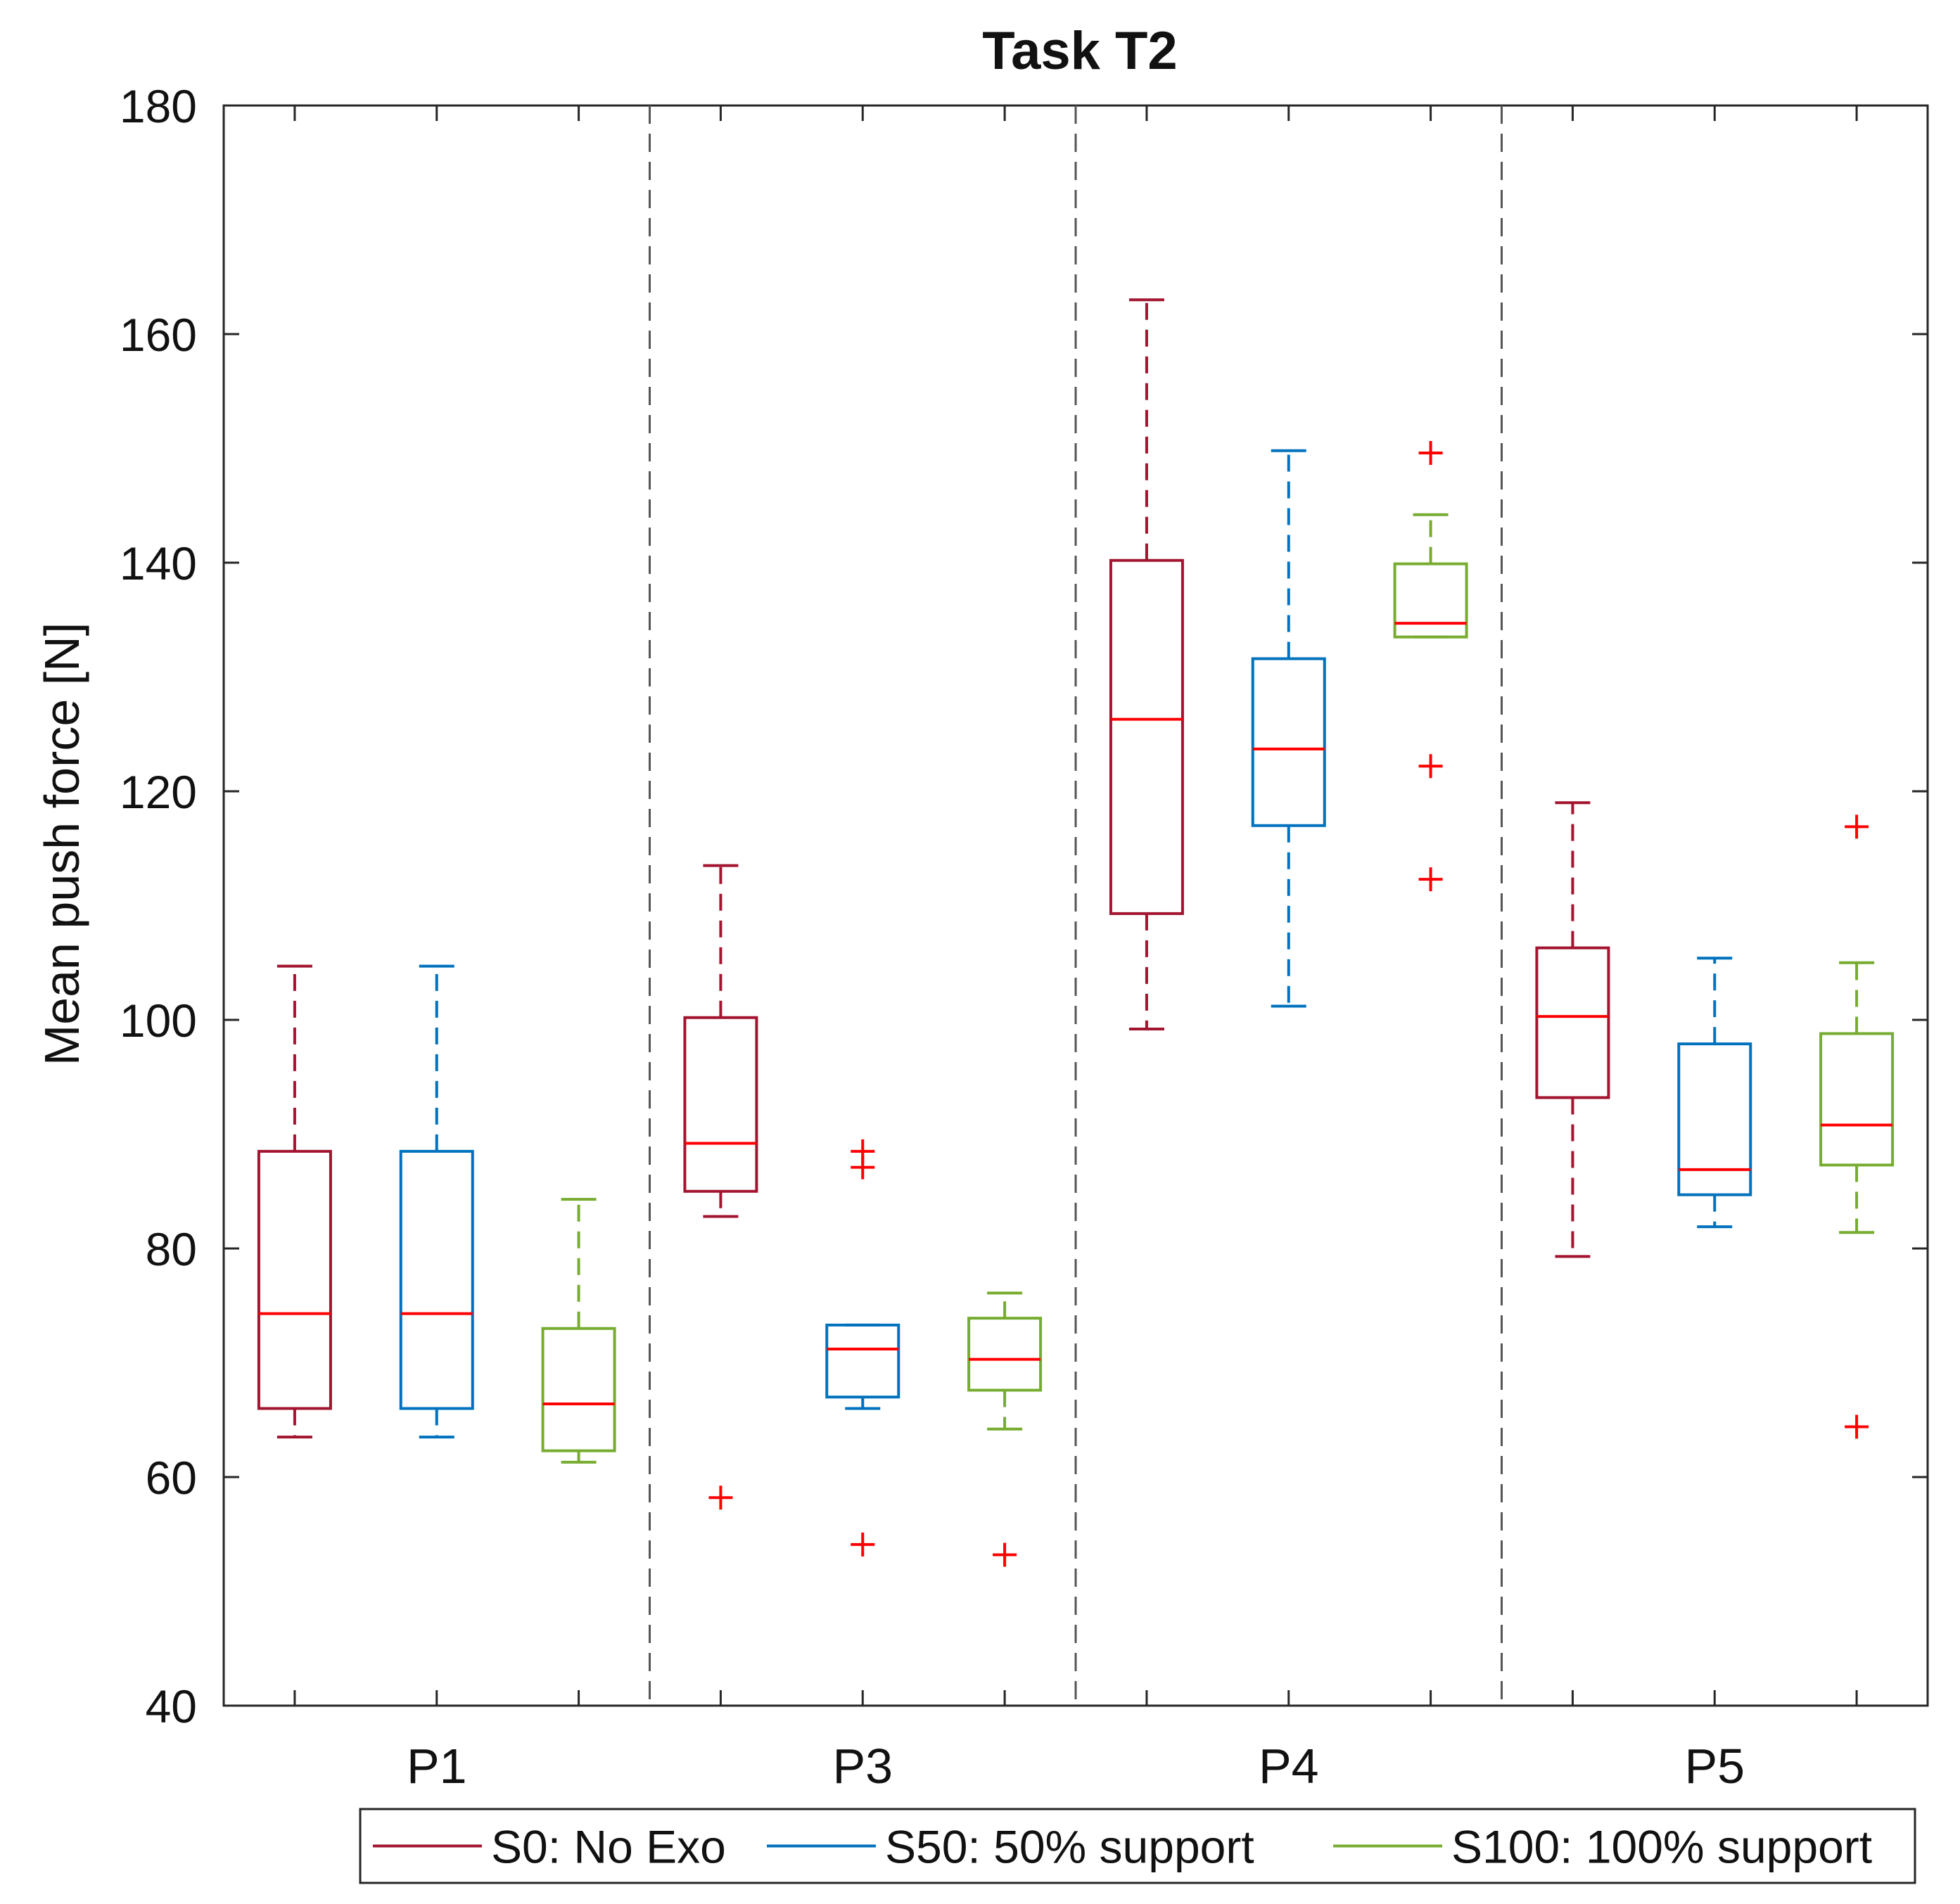 Image resolution: width=1960 pixels, height=1904 pixels. What do you see at coordinates (172, 1249) in the screenshot?
I see `y-tick-label: 80` at bounding box center [172, 1249].